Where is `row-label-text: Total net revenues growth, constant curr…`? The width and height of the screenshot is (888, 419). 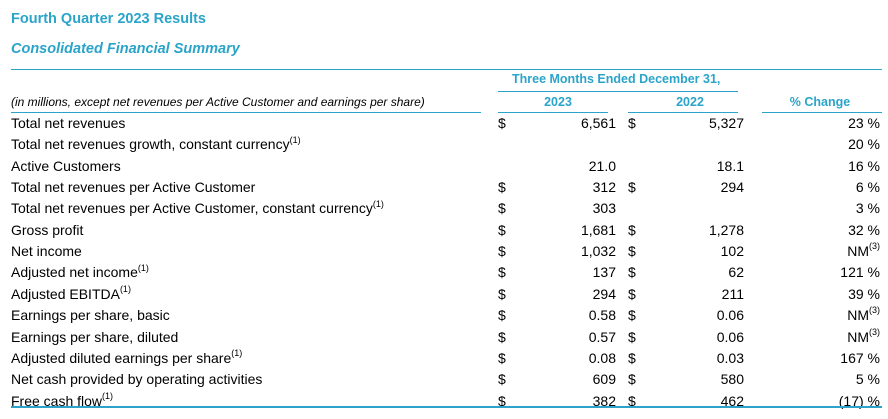 row-label-text: Total net revenues growth, constant curr… is located at coordinates (150, 144).